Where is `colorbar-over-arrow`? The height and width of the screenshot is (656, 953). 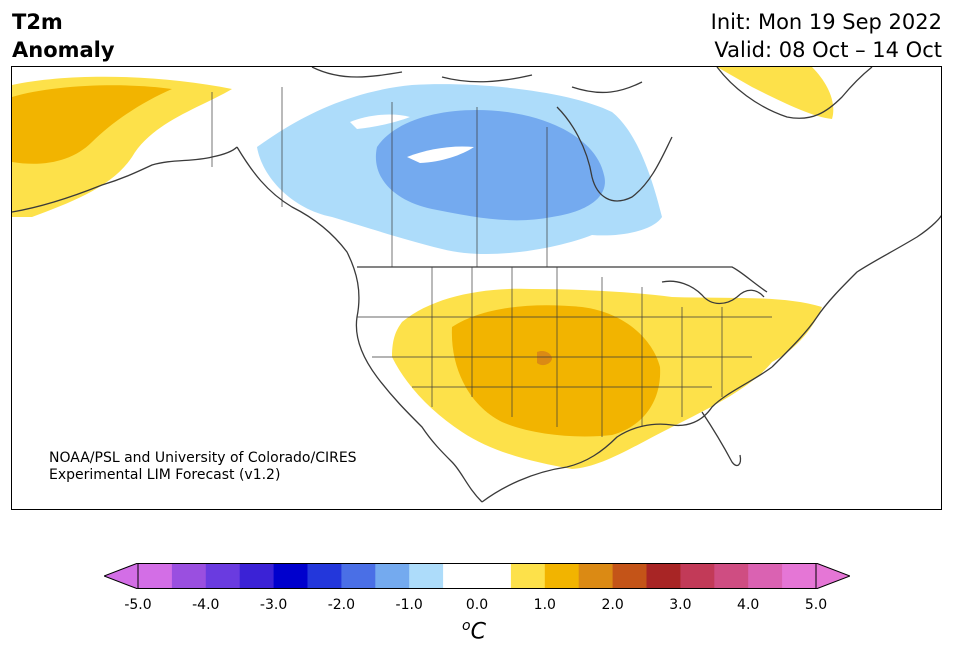 colorbar-over-arrow is located at coordinates (832, 576).